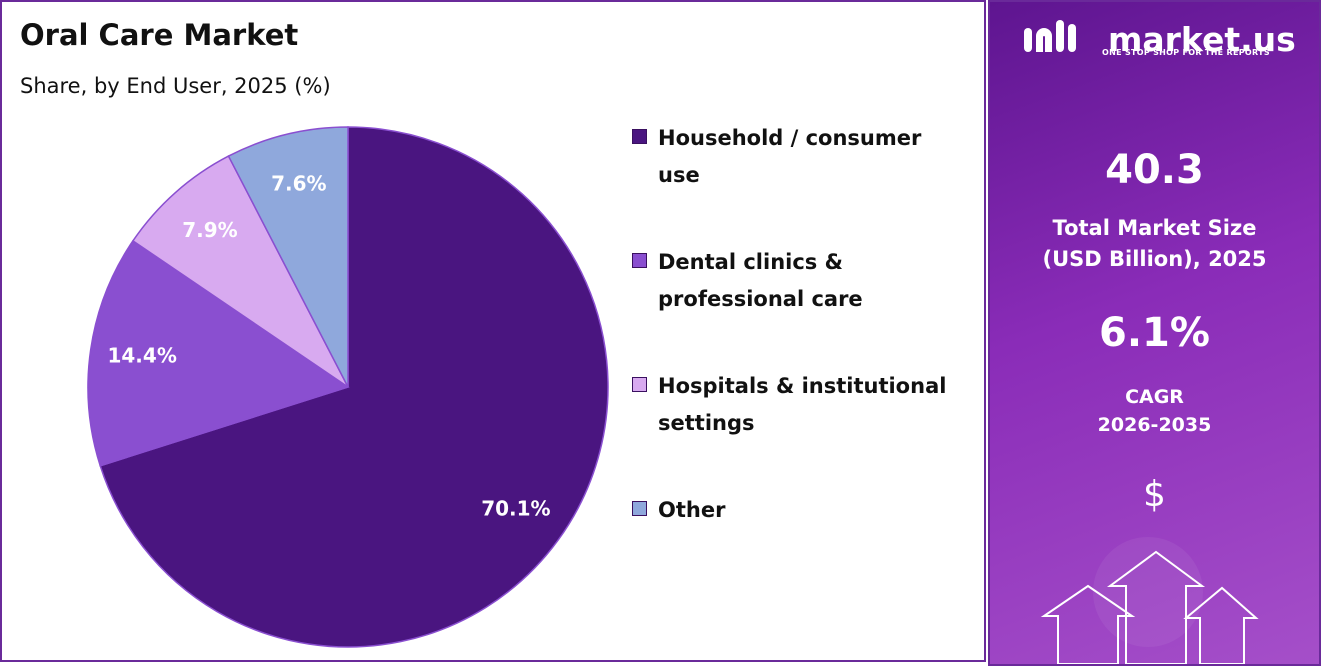 This screenshot has width=1321, height=666. I want to click on cagr-value: 6.1%, so click(1154, 333).